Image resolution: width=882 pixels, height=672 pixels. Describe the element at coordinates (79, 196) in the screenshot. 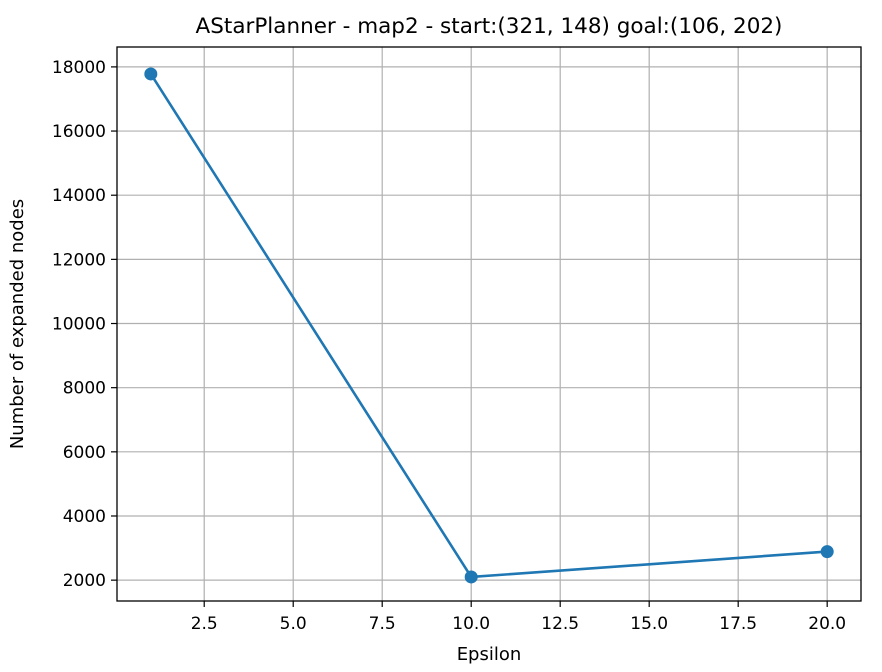

I see `y-tick-label: 14000` at that location.